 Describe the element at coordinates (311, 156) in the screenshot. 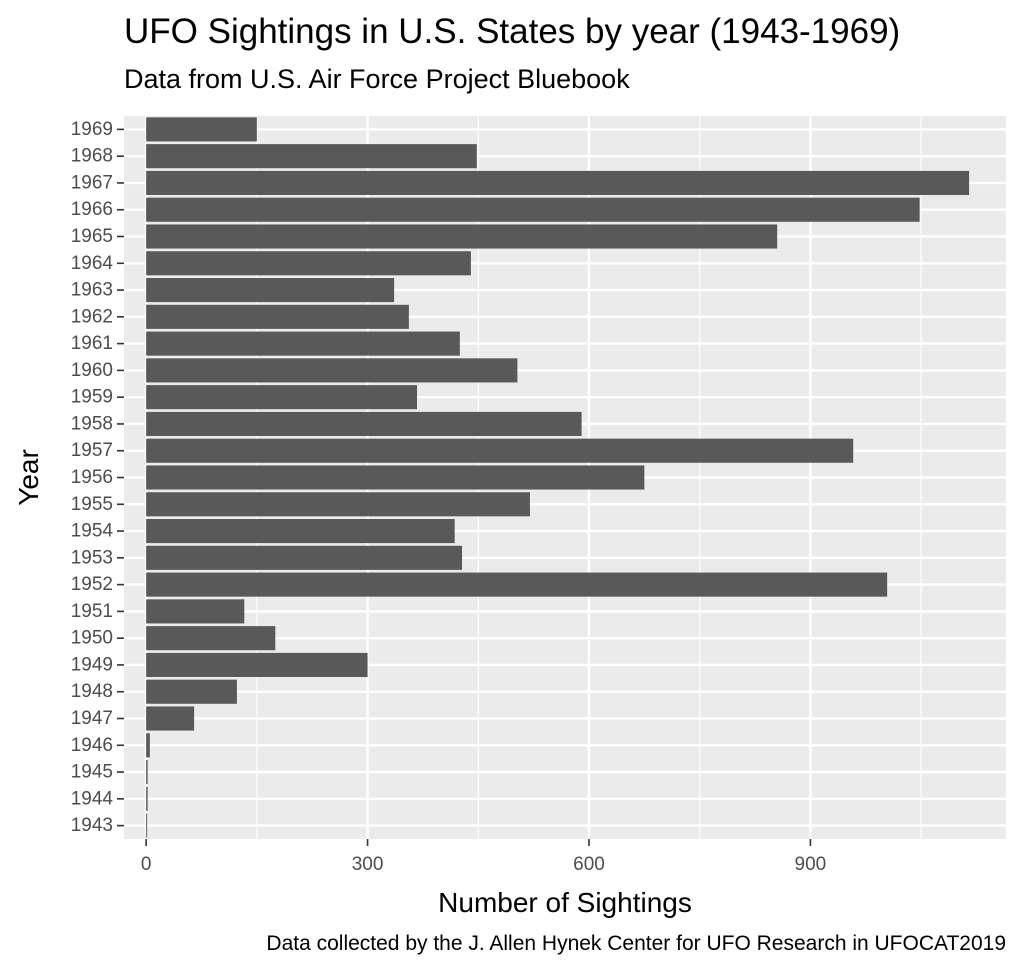

I see `bar-1968` at that location.